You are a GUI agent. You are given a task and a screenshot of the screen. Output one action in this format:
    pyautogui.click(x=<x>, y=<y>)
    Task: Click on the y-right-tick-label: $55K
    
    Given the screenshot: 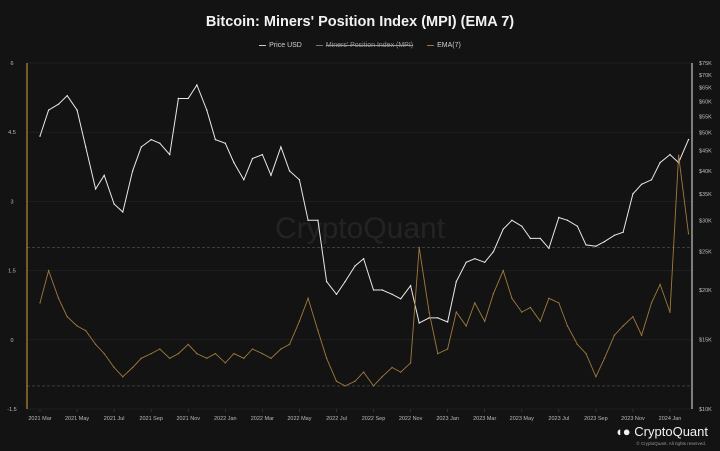 What is the action you would take?
    pyautogui.click(x=705, y=117)
    